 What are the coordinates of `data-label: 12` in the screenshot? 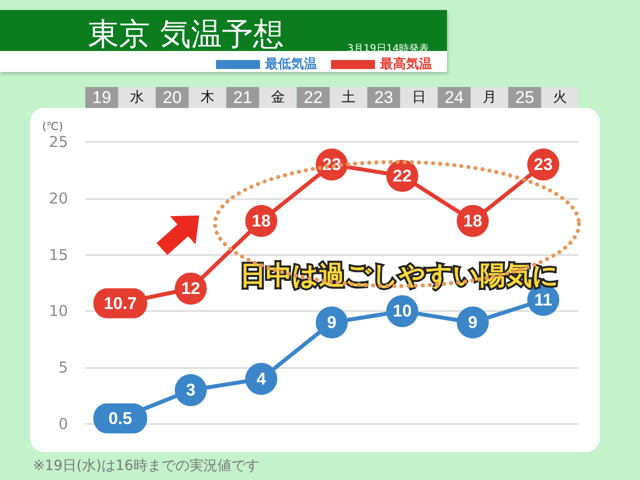 It's located at (190, 288).